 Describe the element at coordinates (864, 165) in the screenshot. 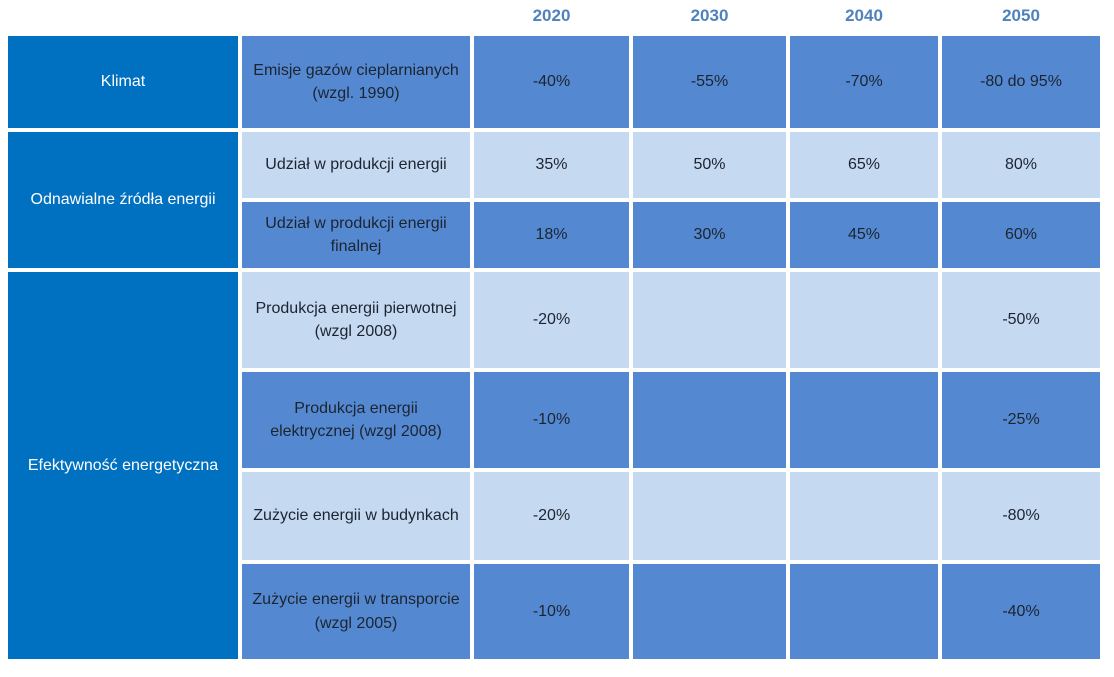

I see `value-cell: 65%` at that location.